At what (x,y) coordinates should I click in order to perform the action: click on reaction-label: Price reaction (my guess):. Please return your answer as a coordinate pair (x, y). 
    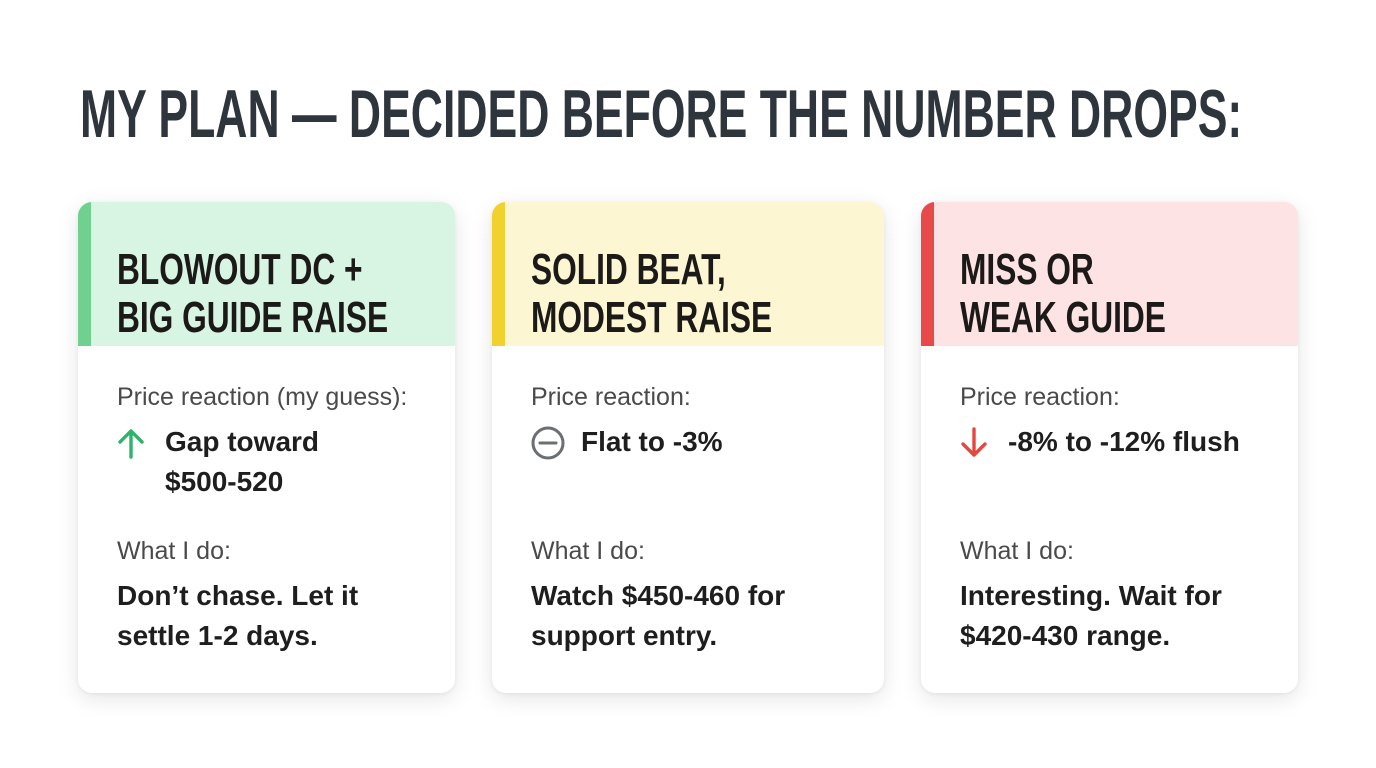
    Looking at the image, I should click on (262, 397).